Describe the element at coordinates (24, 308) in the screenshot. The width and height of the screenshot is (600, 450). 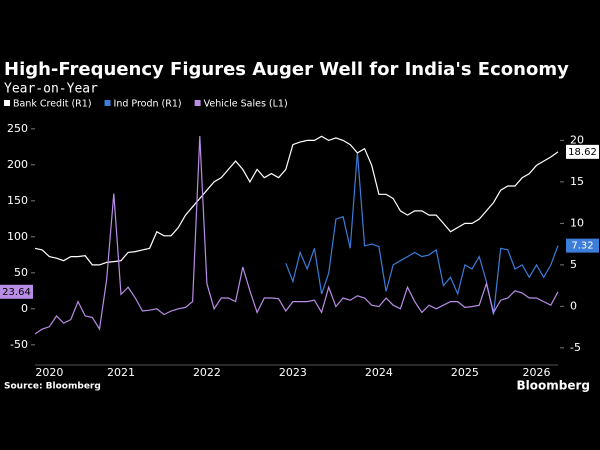
I see `y-tick-label: 0` at that location.